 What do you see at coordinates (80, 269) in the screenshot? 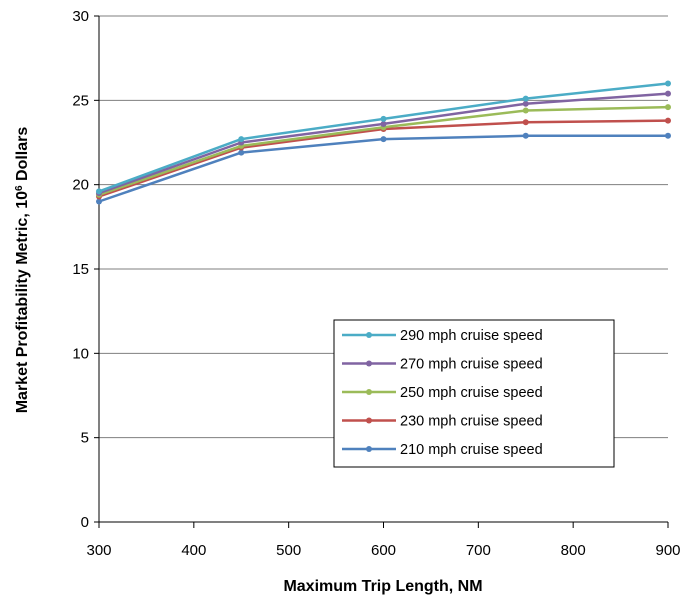
I see `y-tick-label: 15` at bounding box center [80, 269].